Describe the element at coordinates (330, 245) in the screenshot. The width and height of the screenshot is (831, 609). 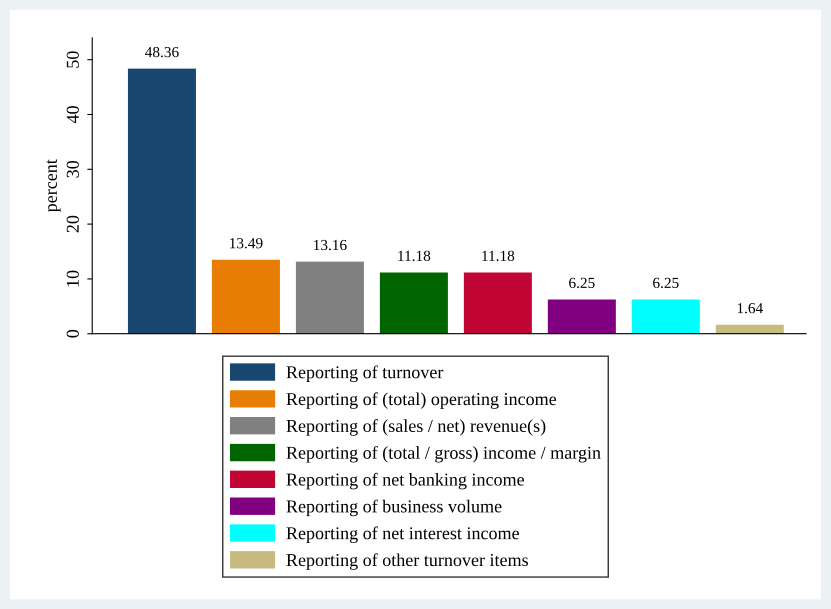
I see `data-label: 13.16` at that location.